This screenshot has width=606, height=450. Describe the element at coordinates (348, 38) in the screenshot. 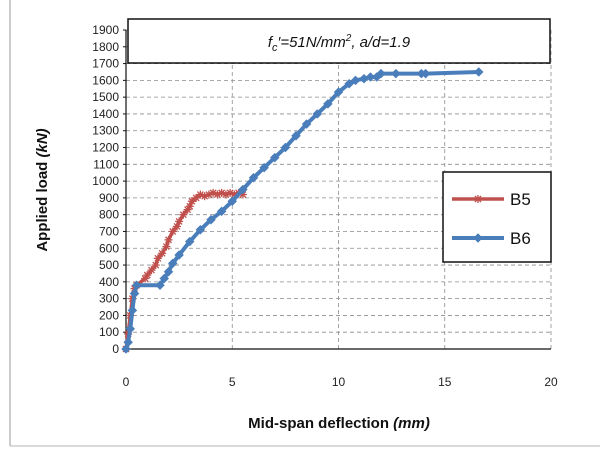

I see `title-part-sup-2: 2` at that location.